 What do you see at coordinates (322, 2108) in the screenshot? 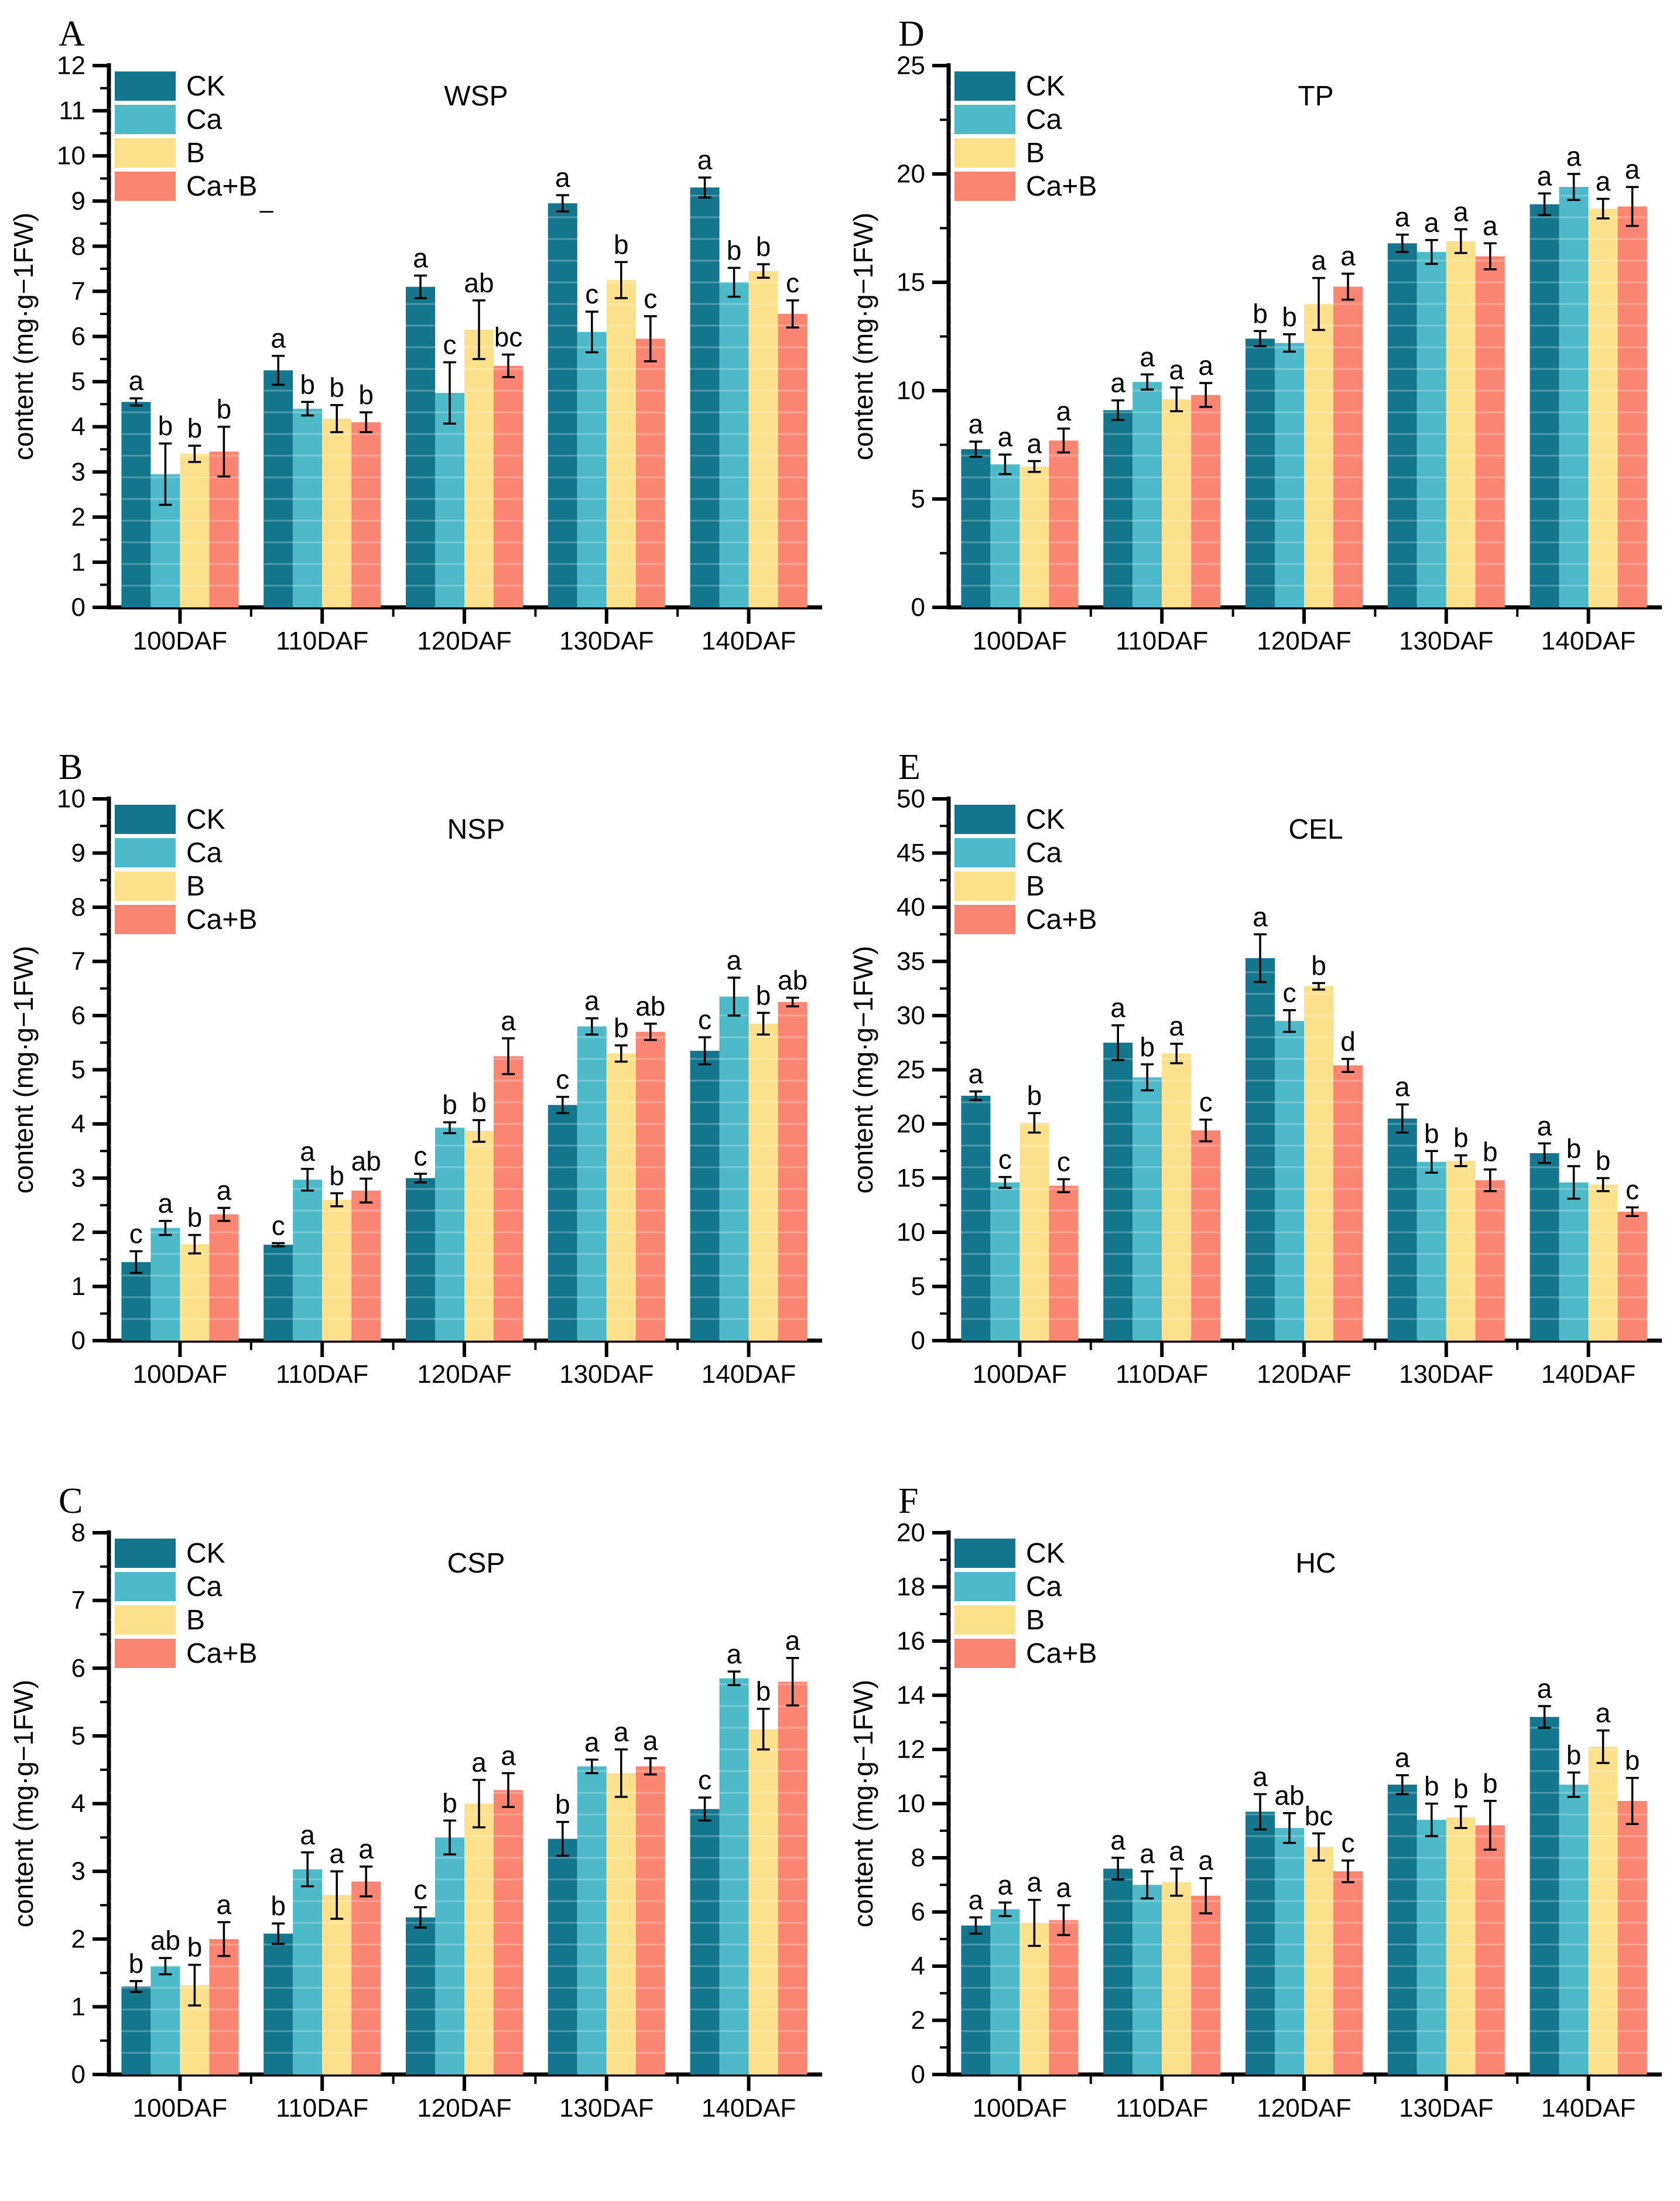
I see `x-tick-label: 110DAF` at bounding box center [322, 2108].